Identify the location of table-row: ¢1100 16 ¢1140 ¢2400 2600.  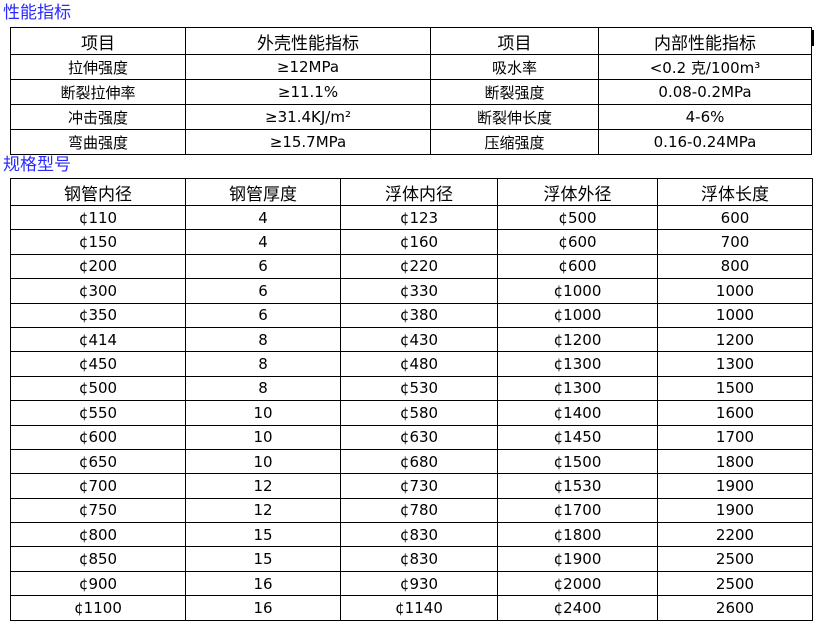
(411, 608).